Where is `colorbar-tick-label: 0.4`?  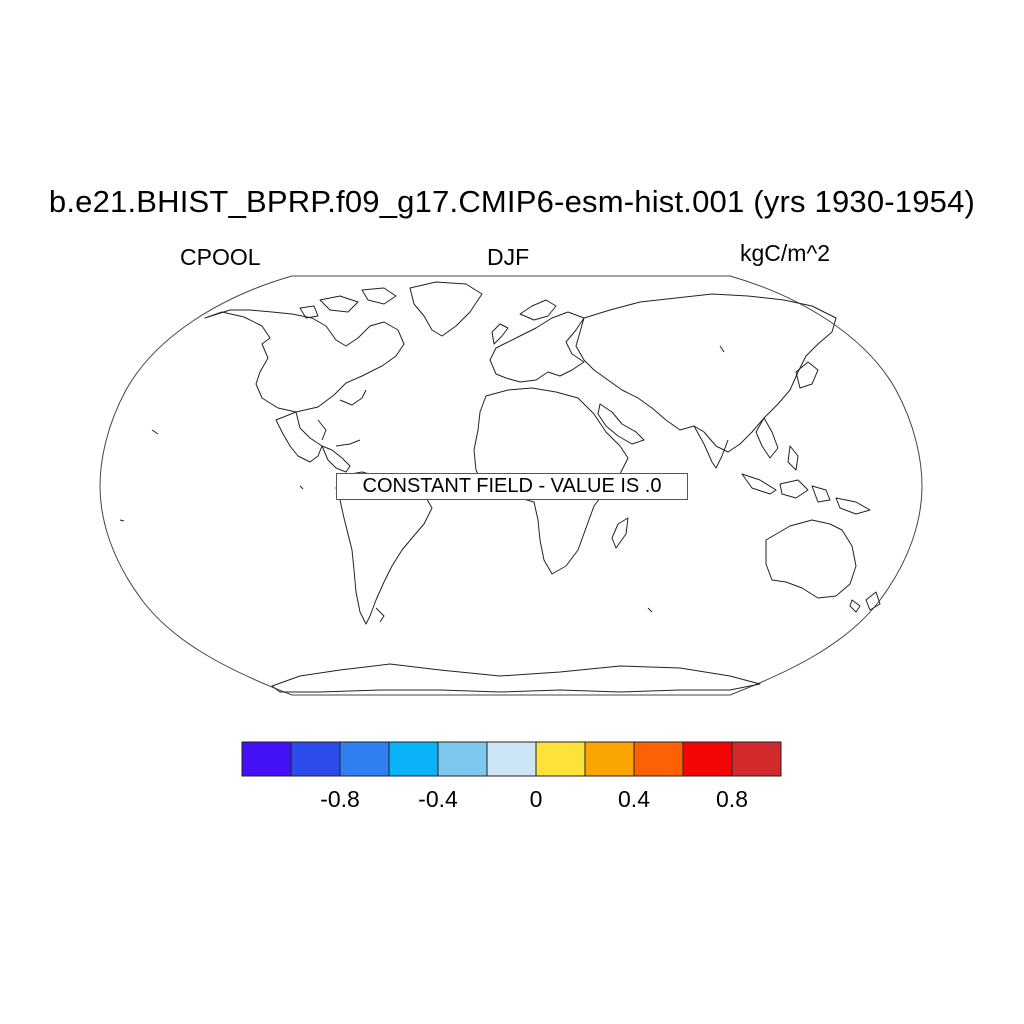
colorbar-tick-label: 0.4 is located at coordinates (634, 799).